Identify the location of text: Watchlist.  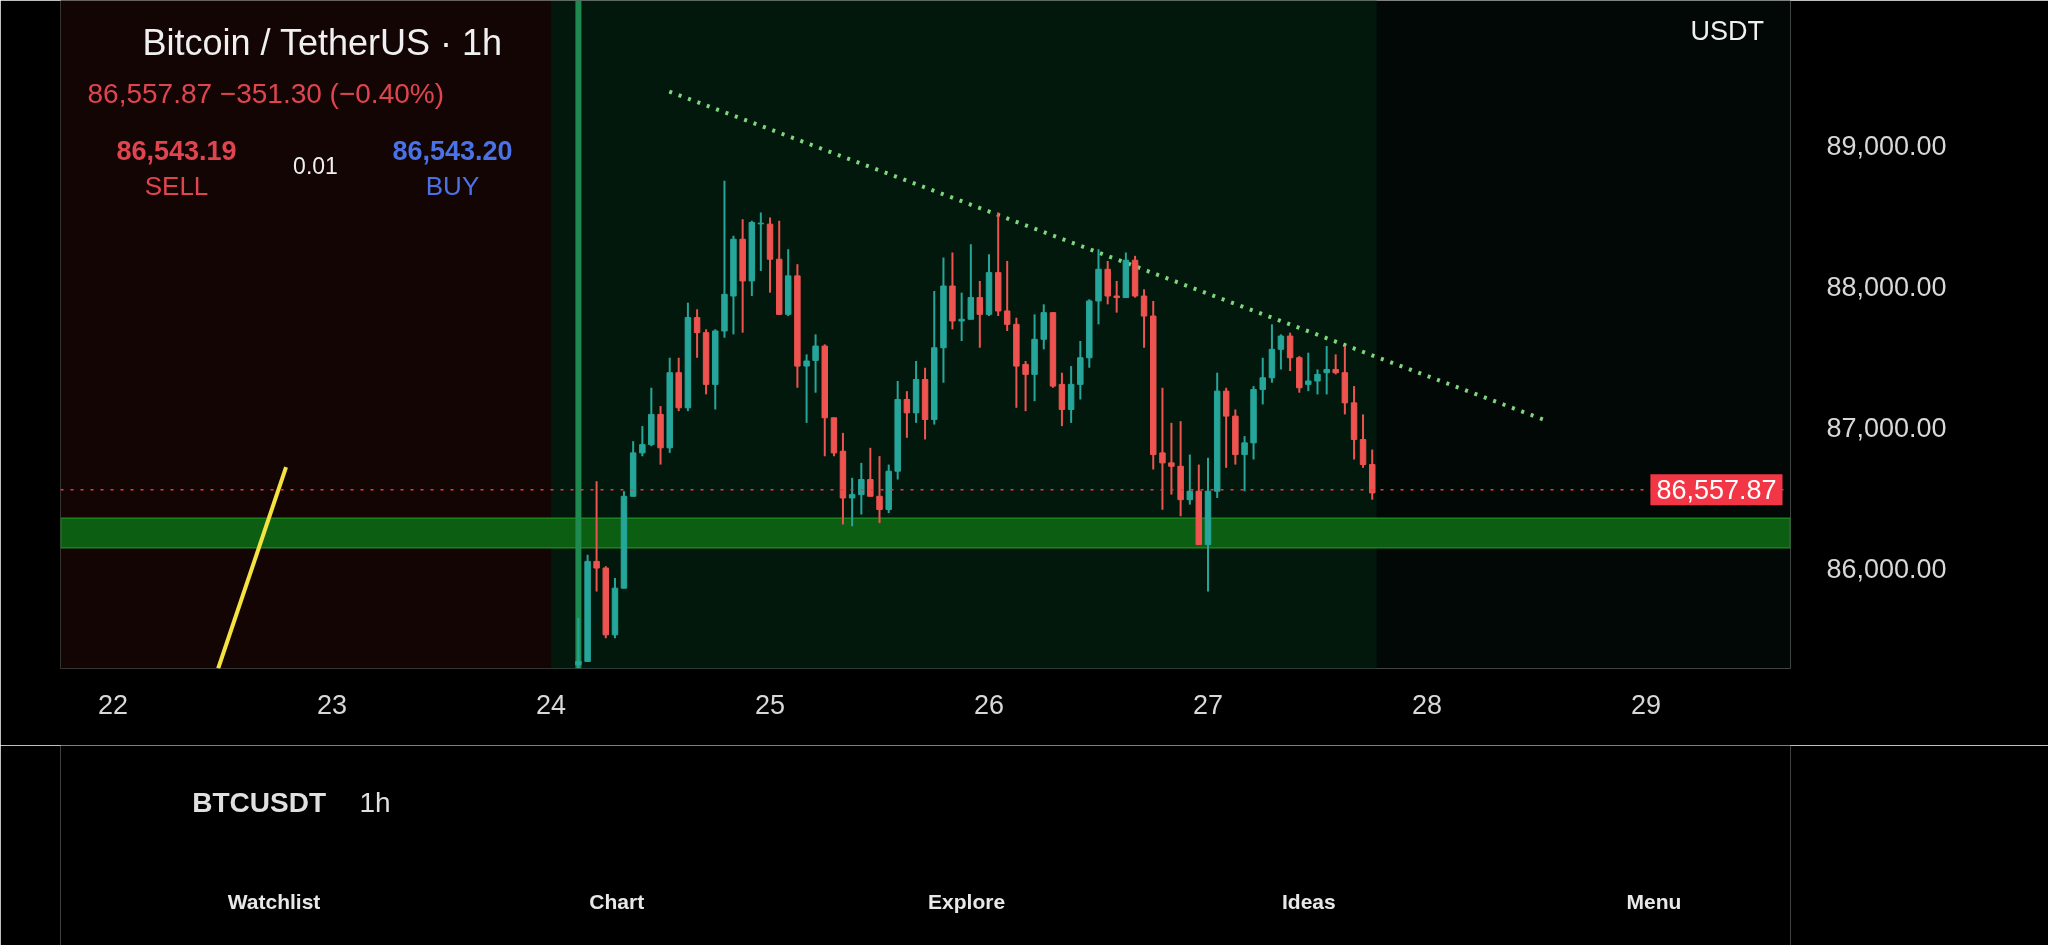
(274, 901).